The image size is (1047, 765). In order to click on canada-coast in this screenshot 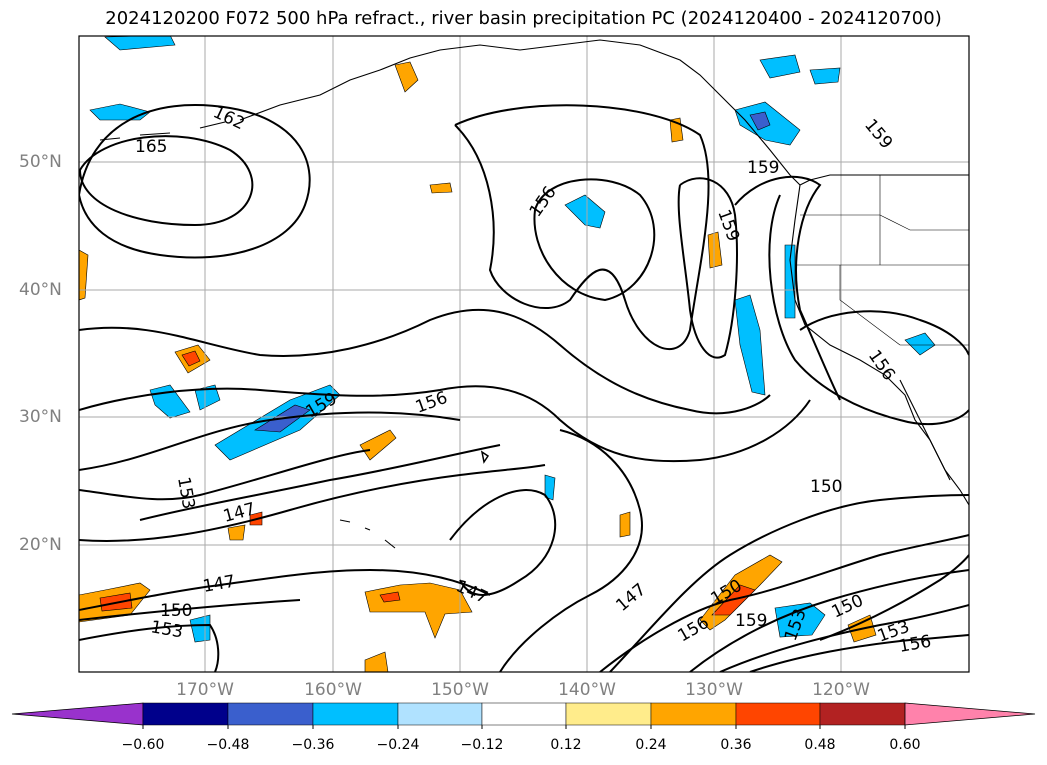, I will do `click(884, 180)`.